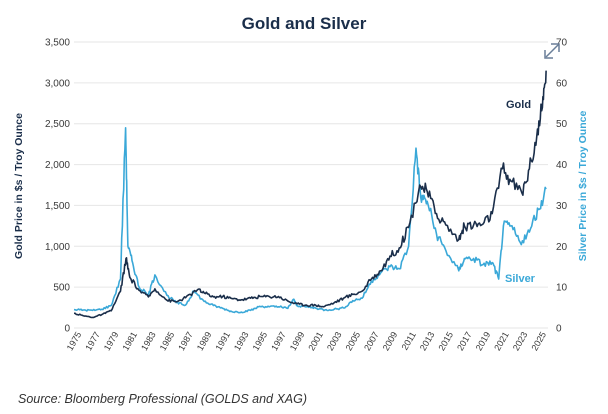 This screenshot has height=414, width=608. I want to click on y-axis-left-label: Gold Price in $s / Troy Ounce, so click(19, 186).